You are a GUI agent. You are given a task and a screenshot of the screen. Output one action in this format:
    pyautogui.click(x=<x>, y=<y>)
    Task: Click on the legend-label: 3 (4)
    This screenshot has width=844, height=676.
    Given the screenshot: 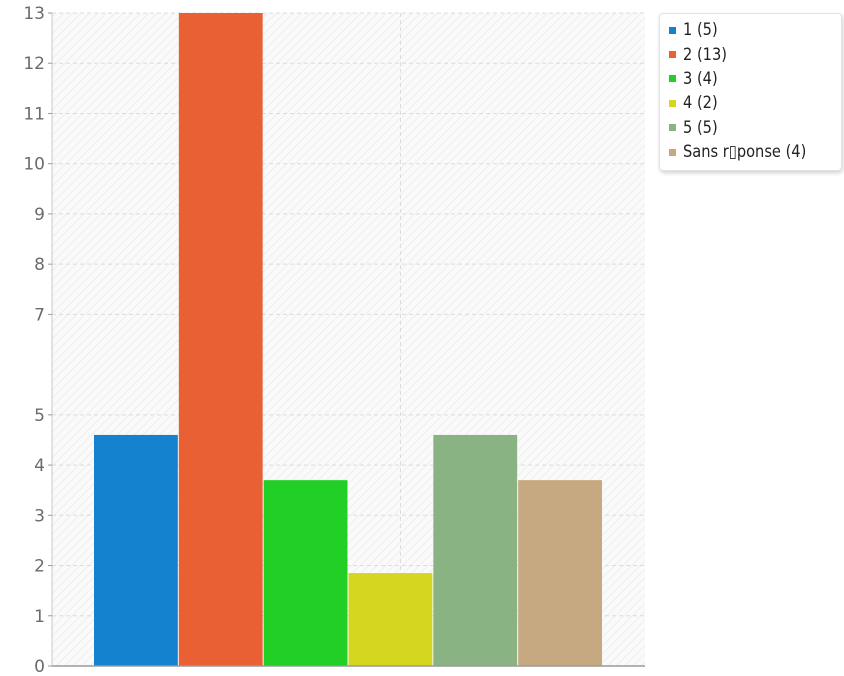 What is the action you would take?
    pyautogui.click(x=700, y=78)
    